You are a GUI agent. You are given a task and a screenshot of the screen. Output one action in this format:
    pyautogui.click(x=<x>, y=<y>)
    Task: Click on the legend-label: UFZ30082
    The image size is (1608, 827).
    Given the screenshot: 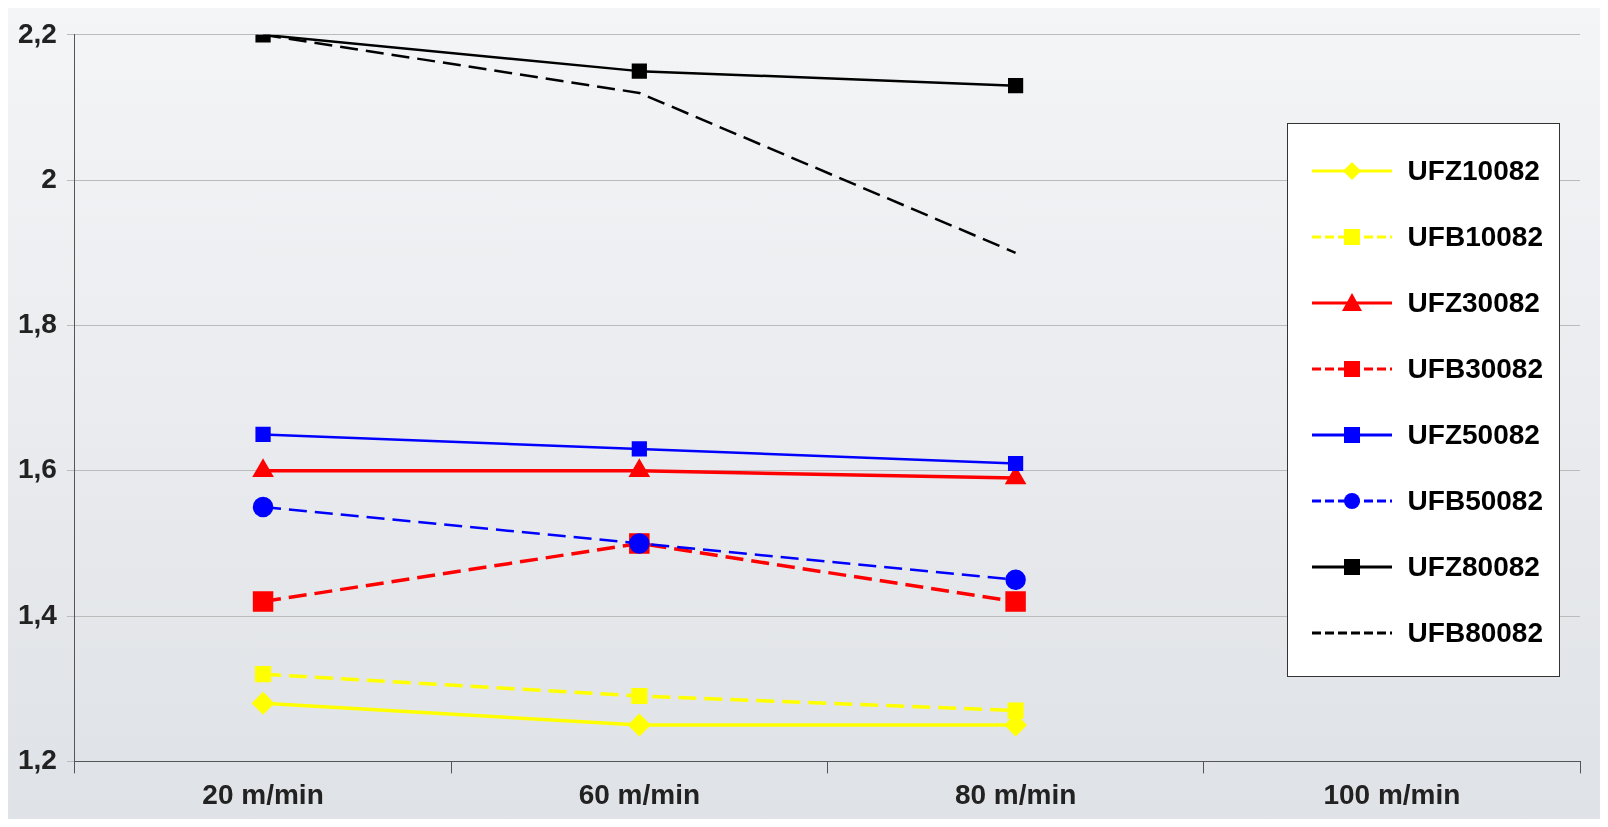 What is the action you would take?
    pyautogui.click(x=1473, y=303)
    